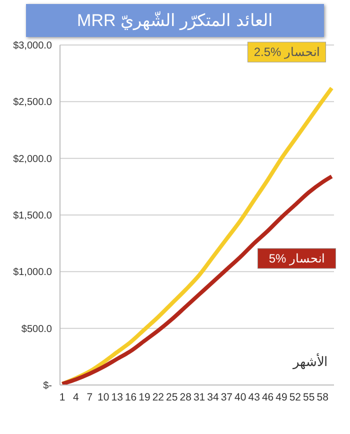  Describe the element at coordinates (32, 102) in the screenshot. I see `y-tick-label: $2,500.0` at that location.